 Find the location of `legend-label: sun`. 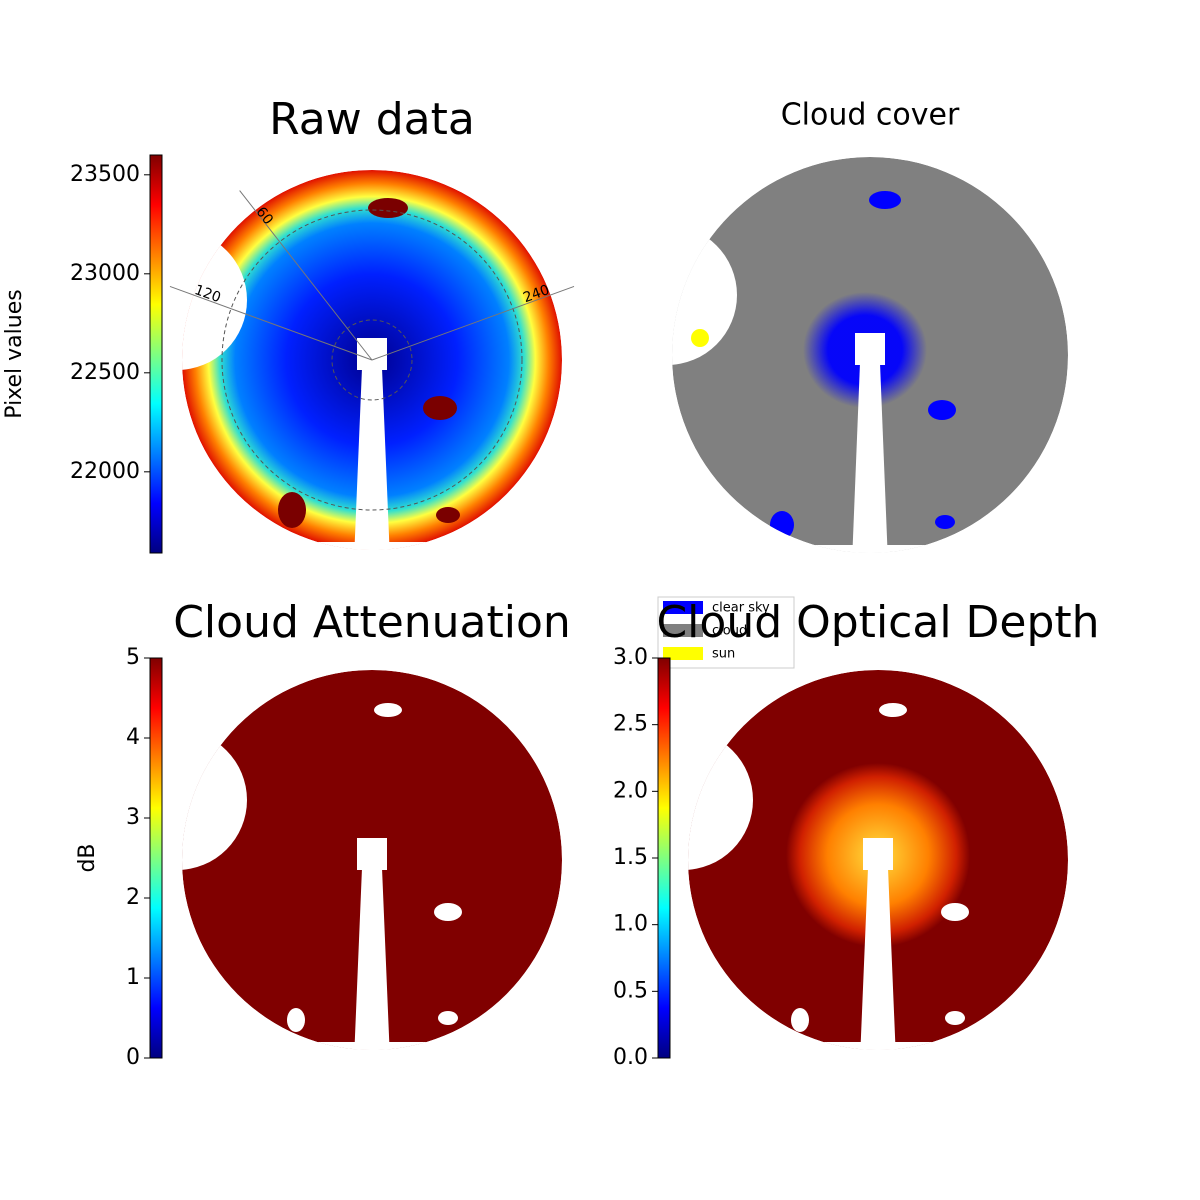

legend-label: sun is located at coordinates (723, 654).